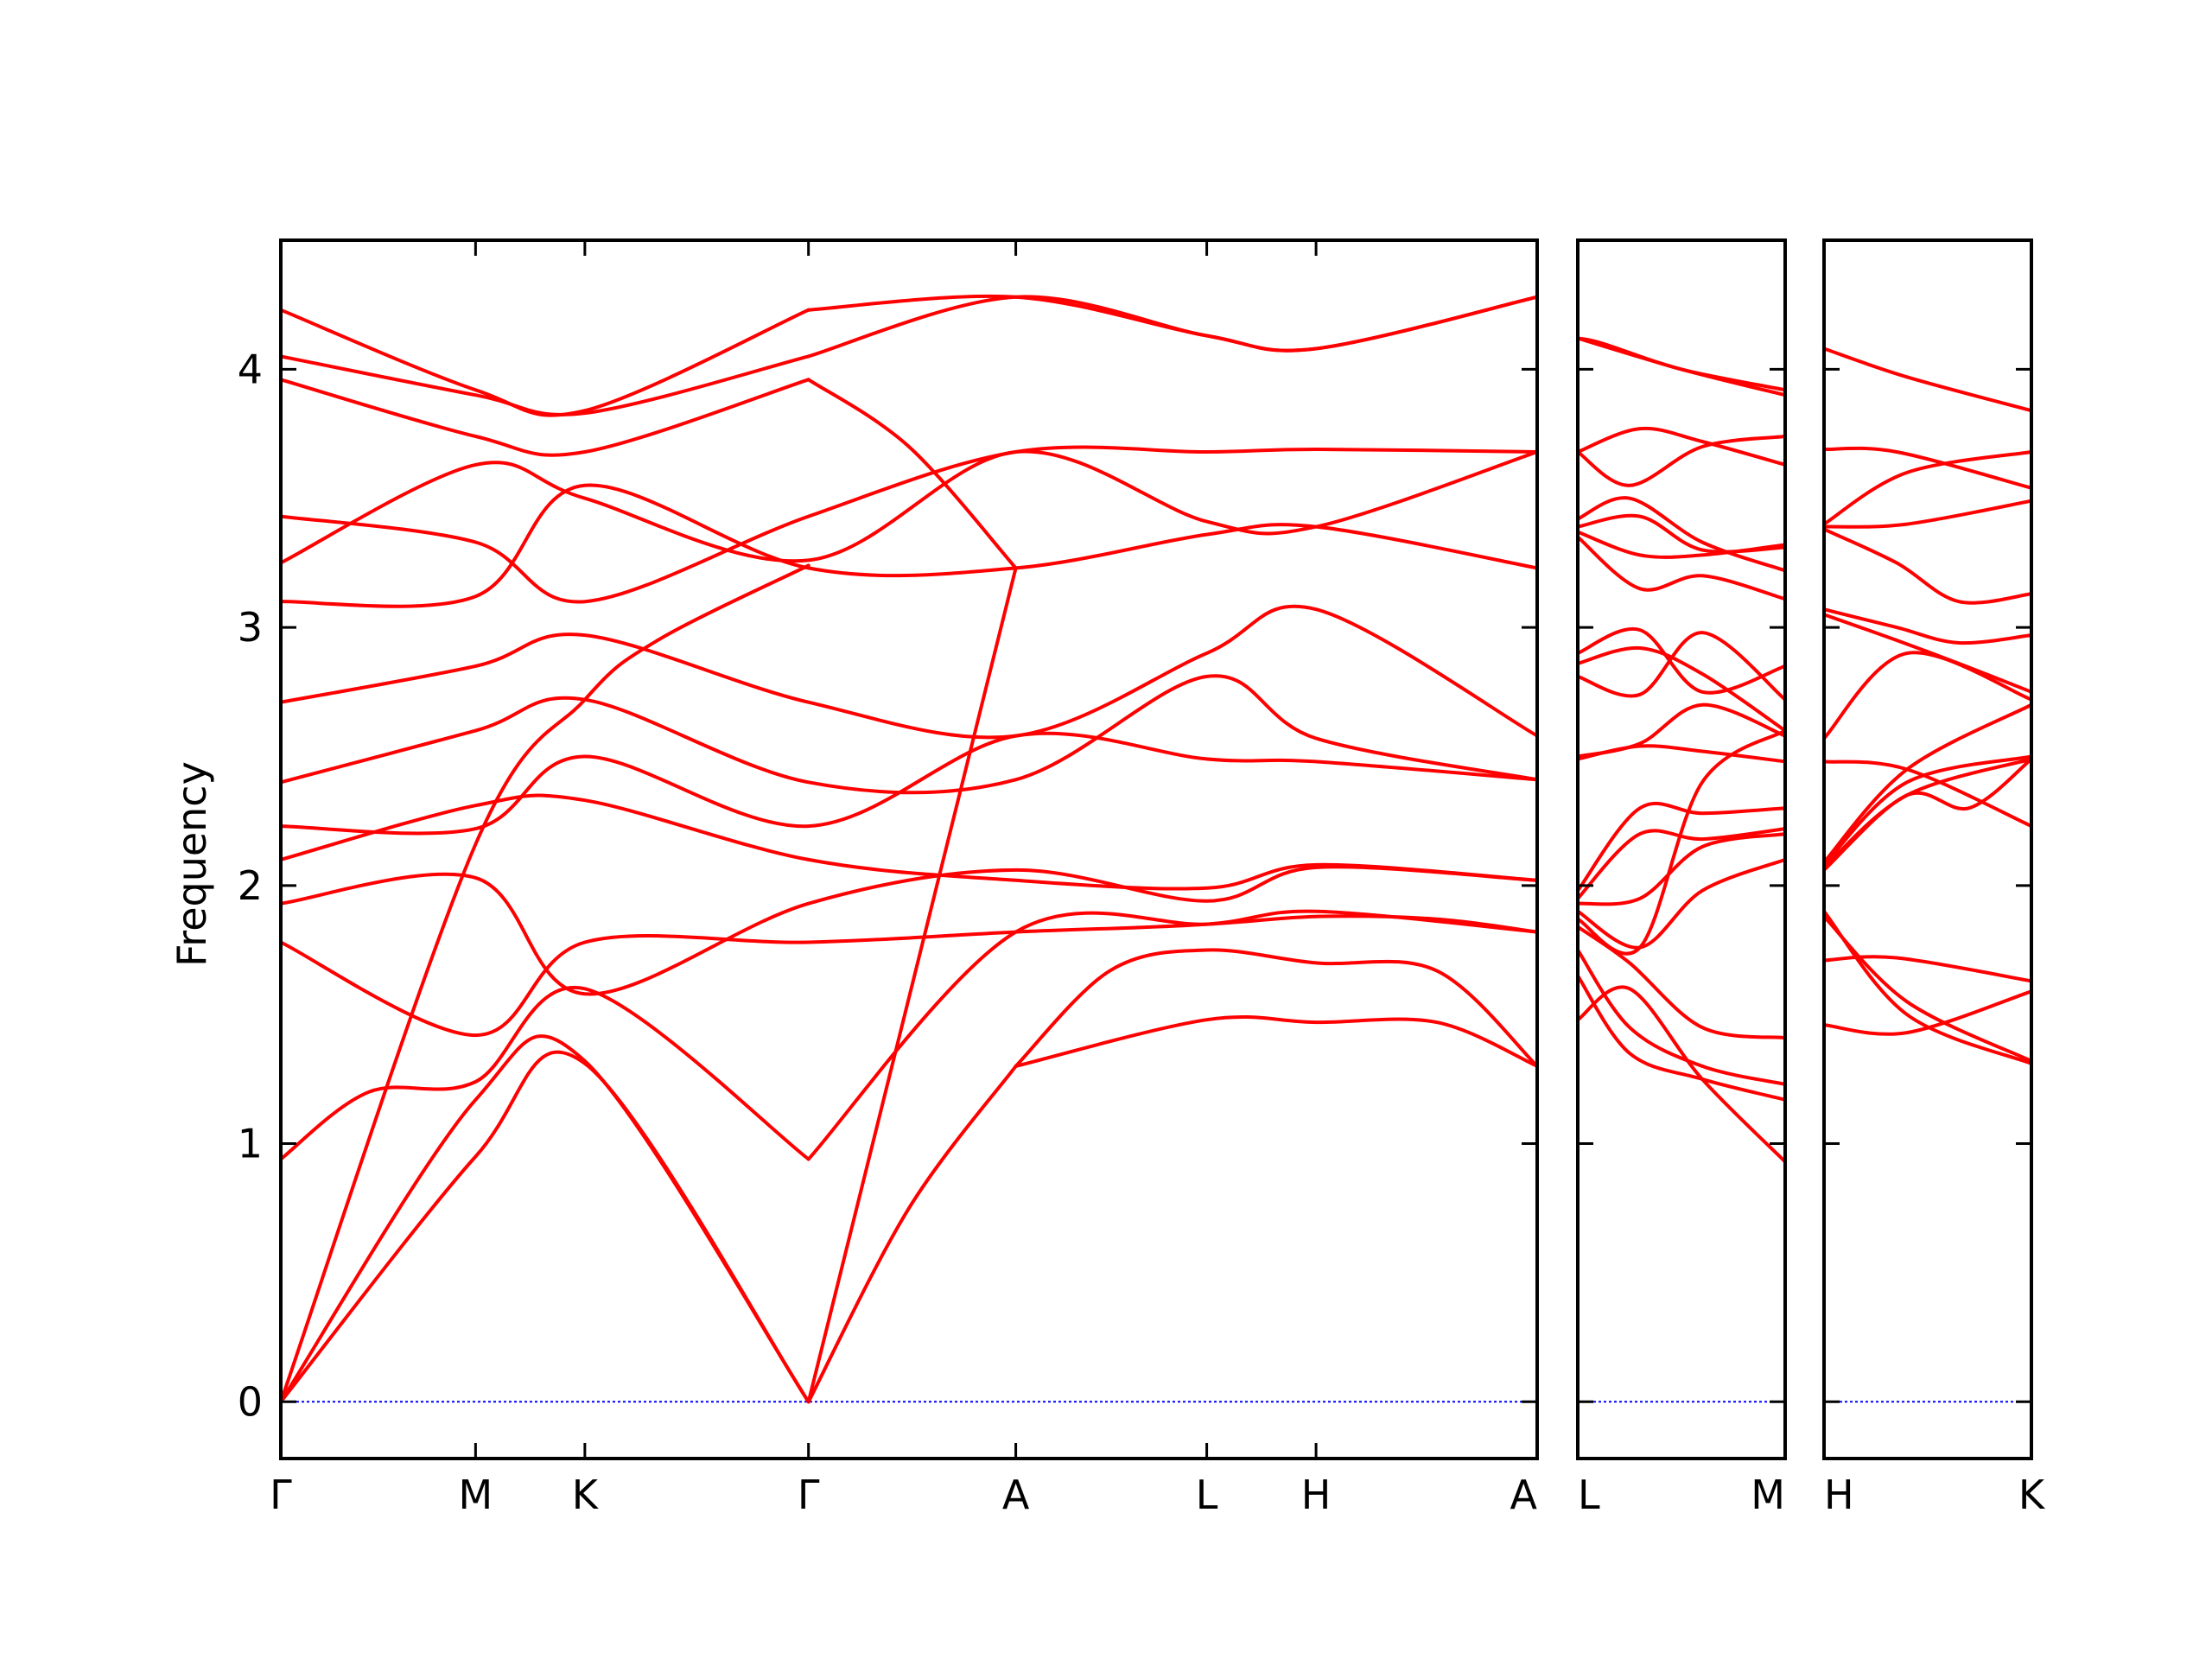  What do you see at coordinates (250, 369) in the screenshot?
I see `y-tick-label: 4` at bounding box center [250, 369].